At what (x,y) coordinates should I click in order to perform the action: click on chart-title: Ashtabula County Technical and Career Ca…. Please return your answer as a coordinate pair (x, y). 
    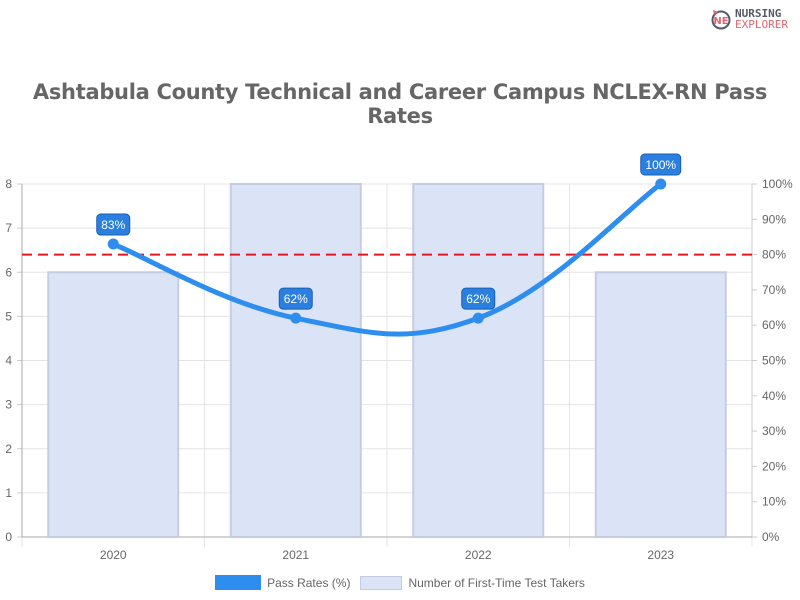
    Looking at the image, I should click on (400, 104).